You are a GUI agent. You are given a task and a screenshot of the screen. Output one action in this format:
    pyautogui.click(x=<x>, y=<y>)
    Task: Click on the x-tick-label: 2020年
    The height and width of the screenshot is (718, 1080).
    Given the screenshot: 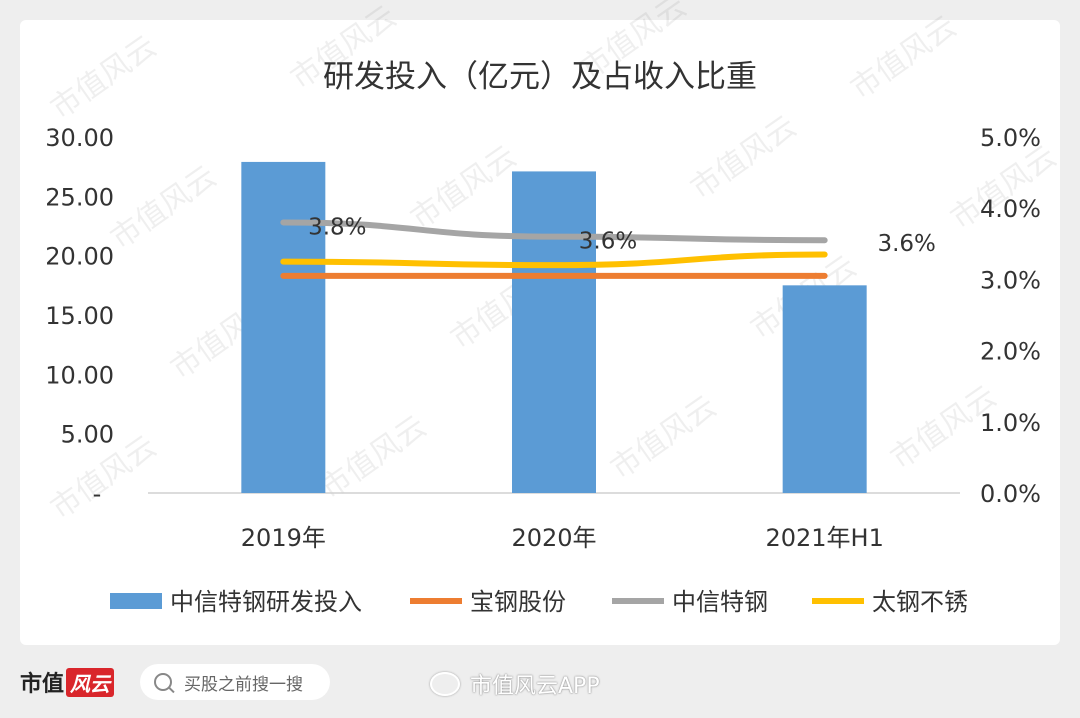 What is the action you would take?
    pyautogui.click(x=553, y=538)
    